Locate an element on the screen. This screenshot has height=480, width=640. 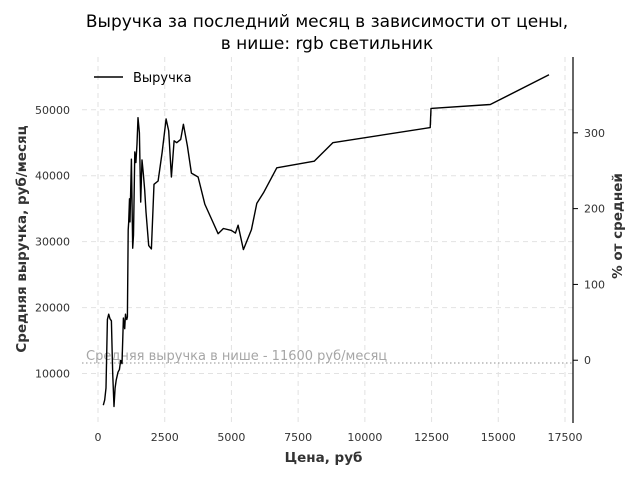
reference-line-group: Средняя выручка в нише - 11600 руб/месяц is located at coordinates (327, 356).